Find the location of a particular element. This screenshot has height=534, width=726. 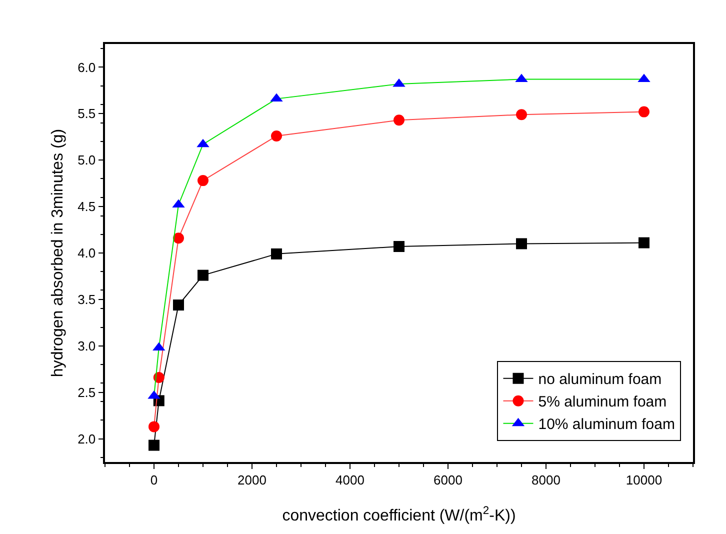

x-axis-title: convection coefficient (W/(m$^{2}$-K)) is located at coordinates (399, 514).